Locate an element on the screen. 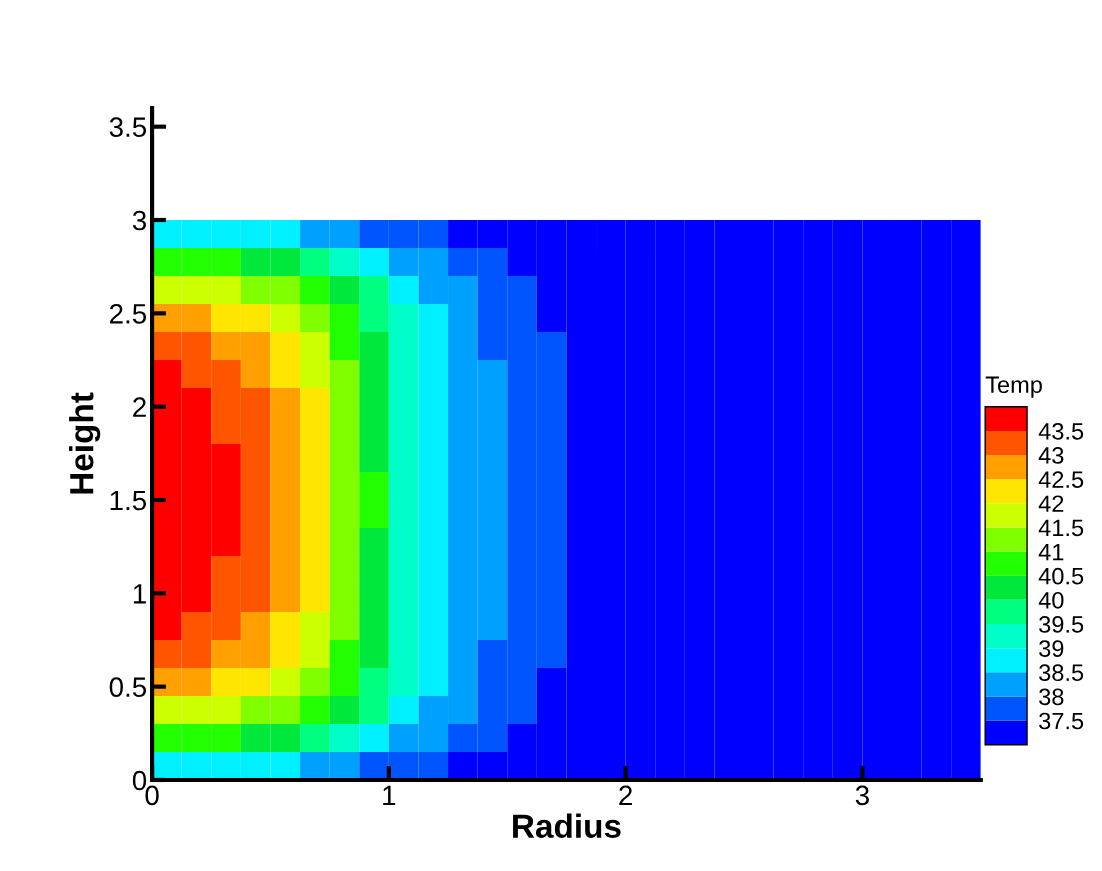 This screenshot has height=871, width=1102. color-bar-label: 40 is located at coordinates (1051, 600).